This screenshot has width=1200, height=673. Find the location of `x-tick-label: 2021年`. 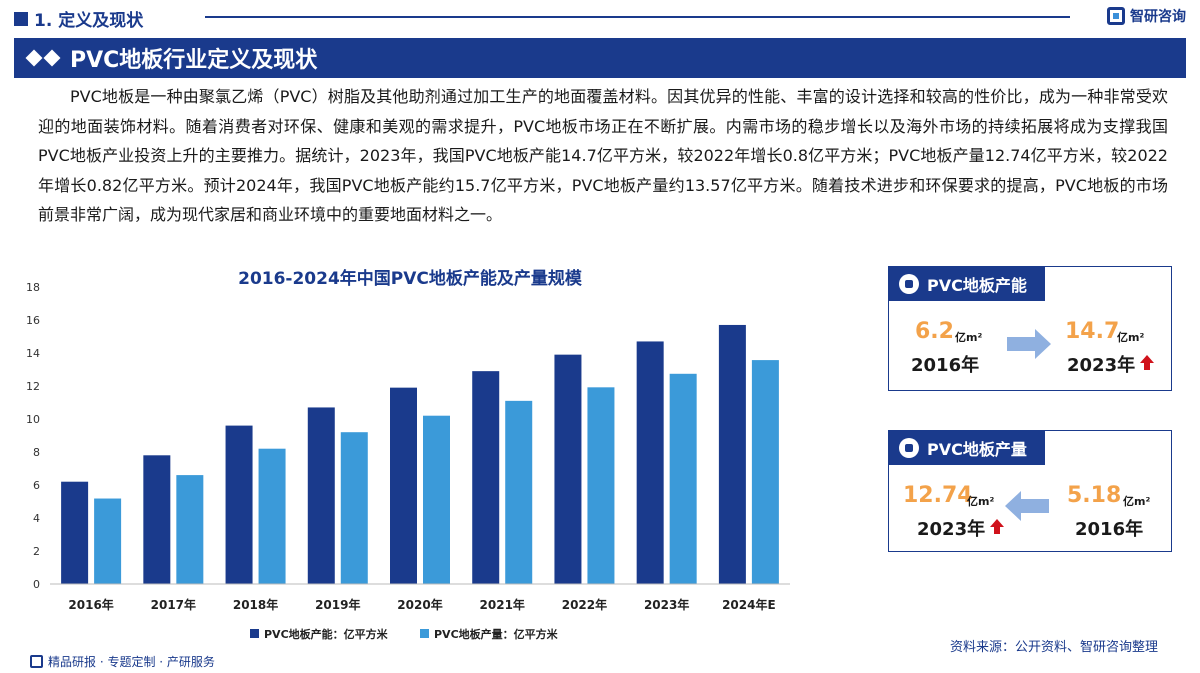

x-tick-label: 2021年 is located at coordinates (502, 604).